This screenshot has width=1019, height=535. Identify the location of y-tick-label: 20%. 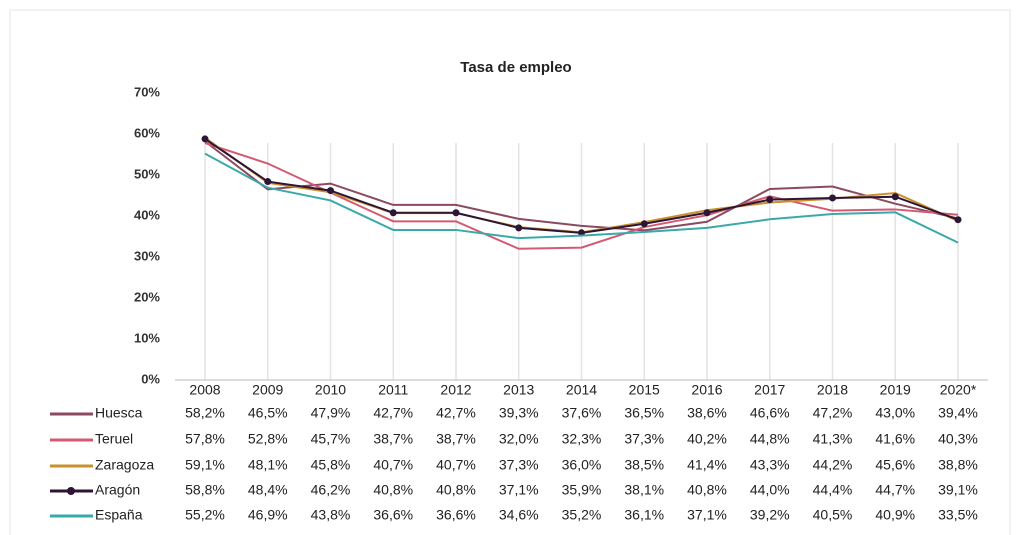
(147, 296).